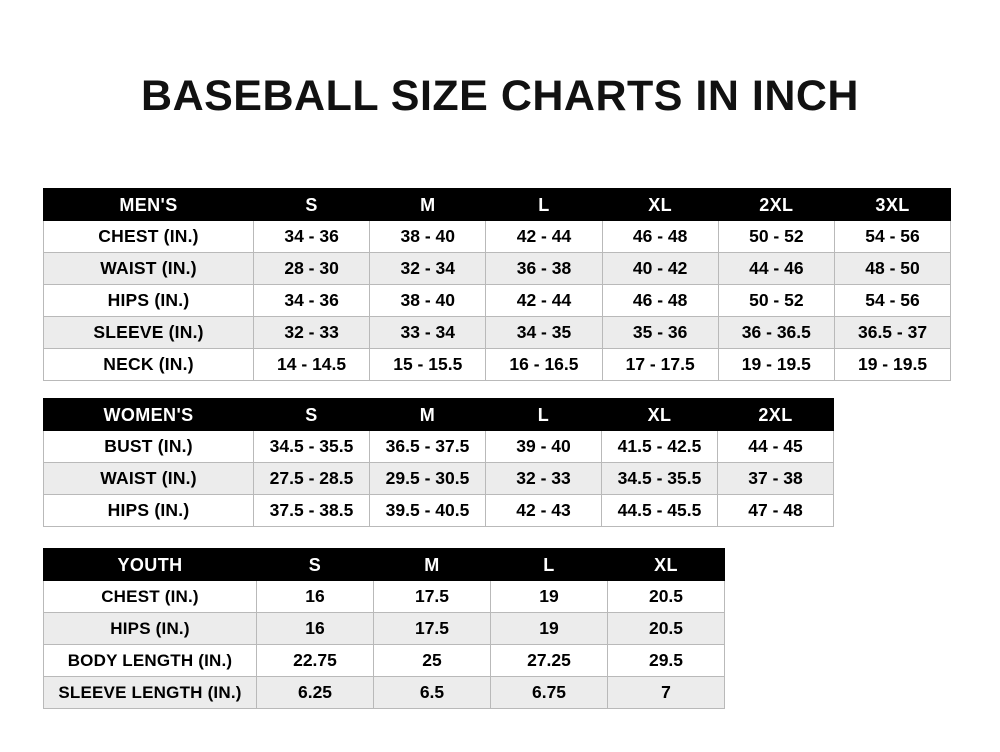 This screenshot has width=1000, height=752. Describe the element at coordinates (150, 596) in the screenshot. I see `youth-row-label: CHEST (IN.)` at that location.